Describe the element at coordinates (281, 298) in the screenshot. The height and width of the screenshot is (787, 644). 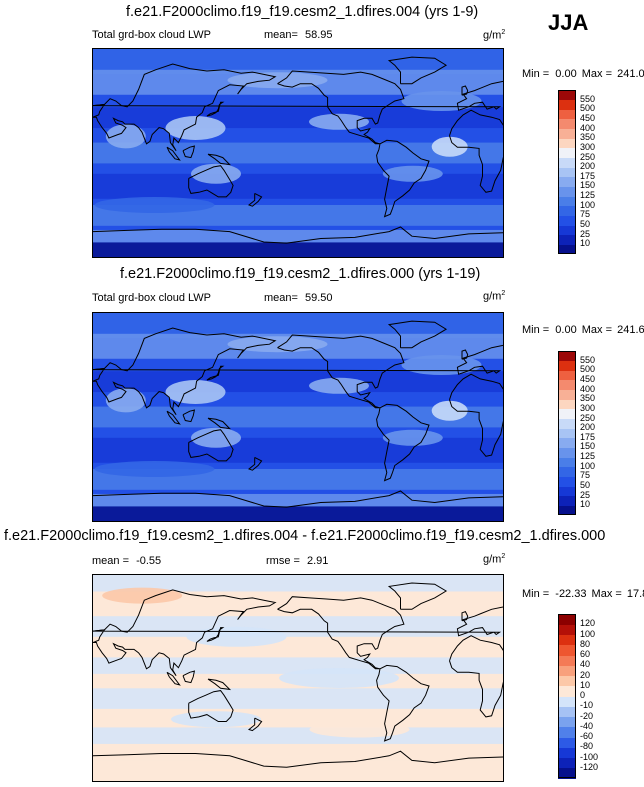
I see `panel-2-mean-label: mean=` at that location.